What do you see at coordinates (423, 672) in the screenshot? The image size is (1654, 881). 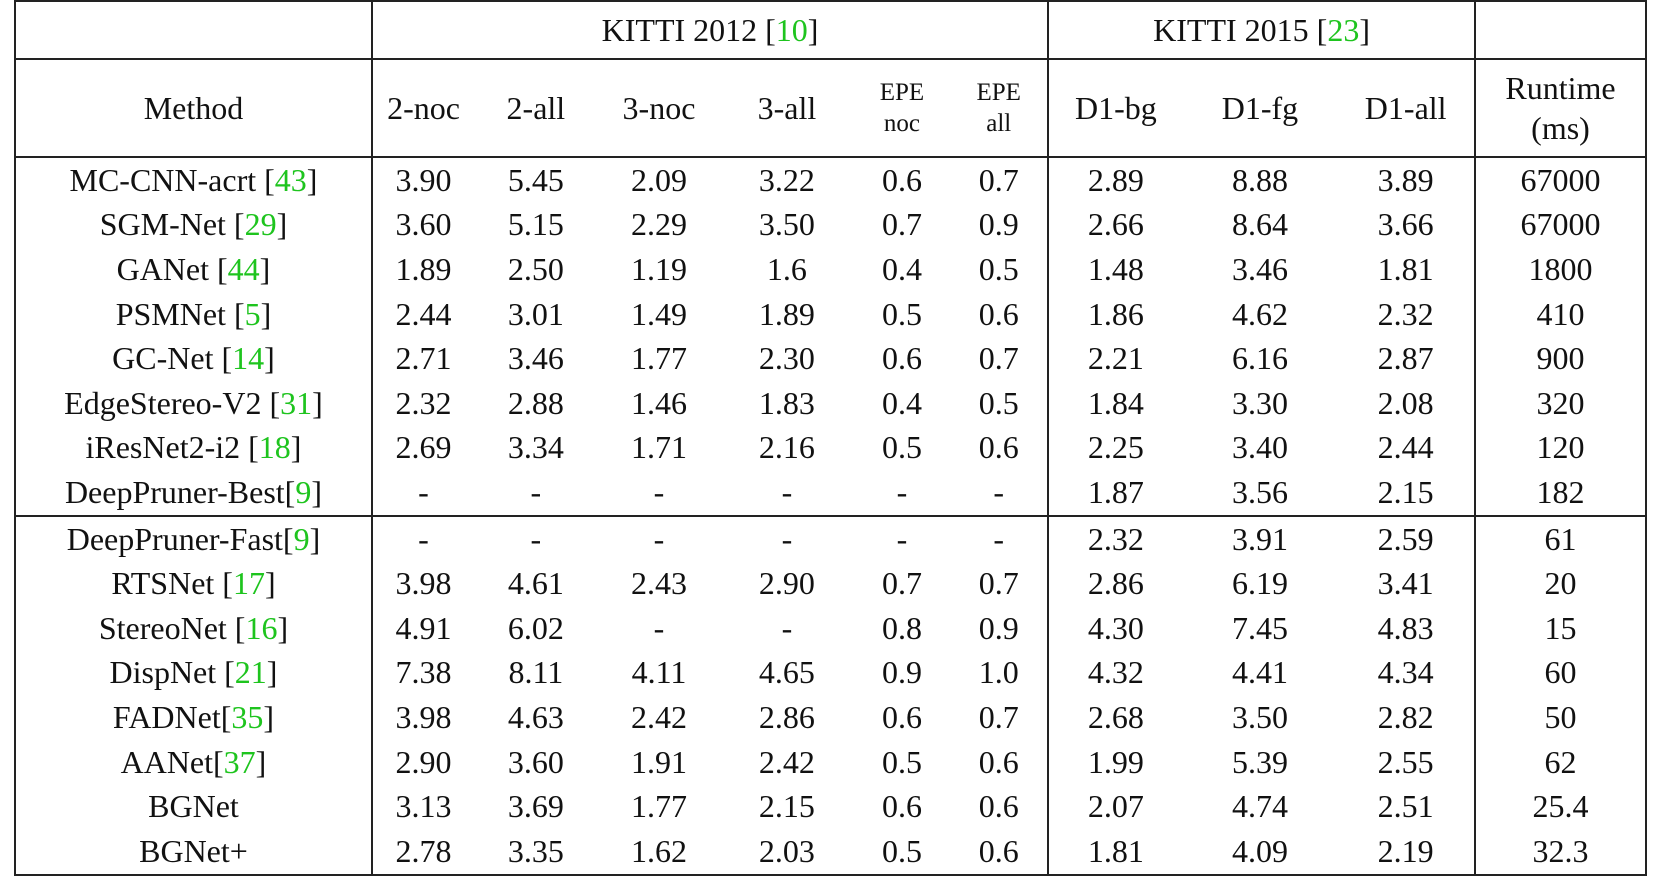 I see `cell-2-noc: 7.38` at bounding box center [423, 672].